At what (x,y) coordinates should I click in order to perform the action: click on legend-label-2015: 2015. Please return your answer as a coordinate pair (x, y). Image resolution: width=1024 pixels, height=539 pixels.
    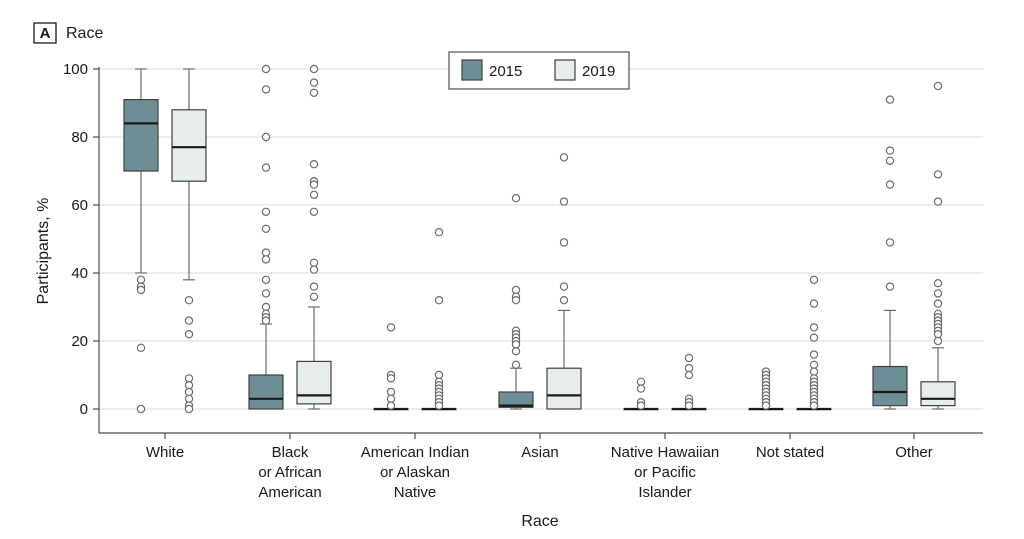
    Looking at the image, I should click on (505, 71).